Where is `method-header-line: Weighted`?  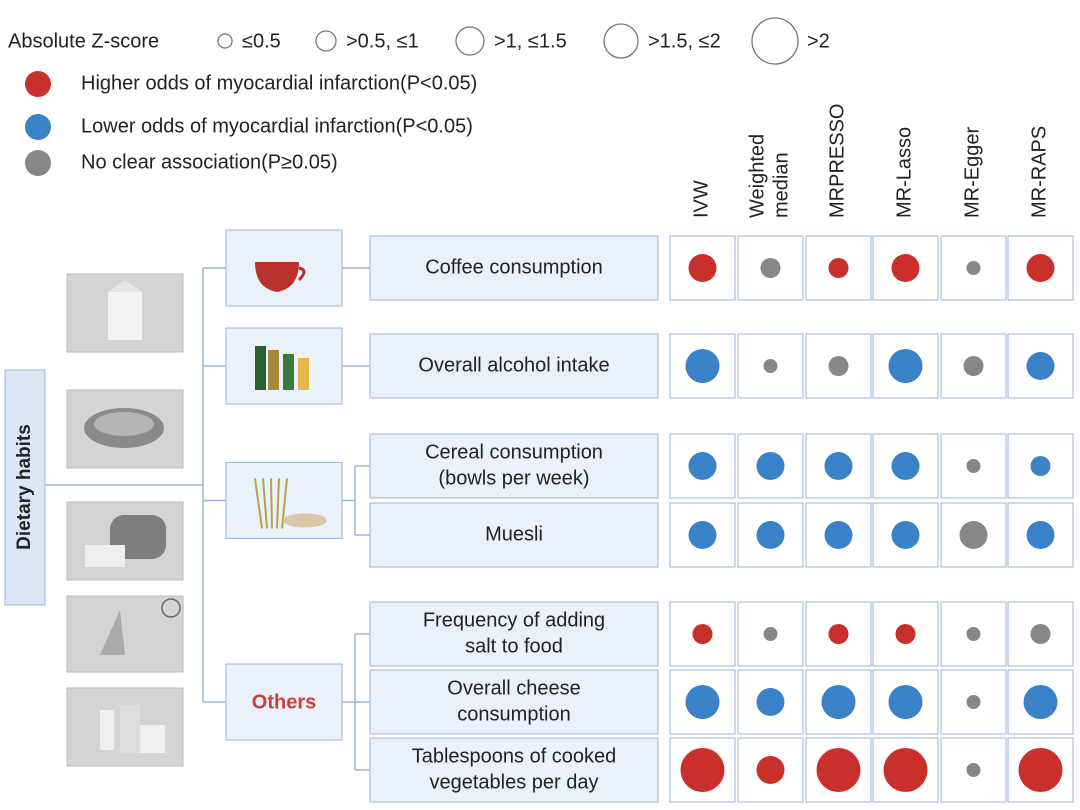 method-header-line: Weighted is located at coordinates (758, 176).